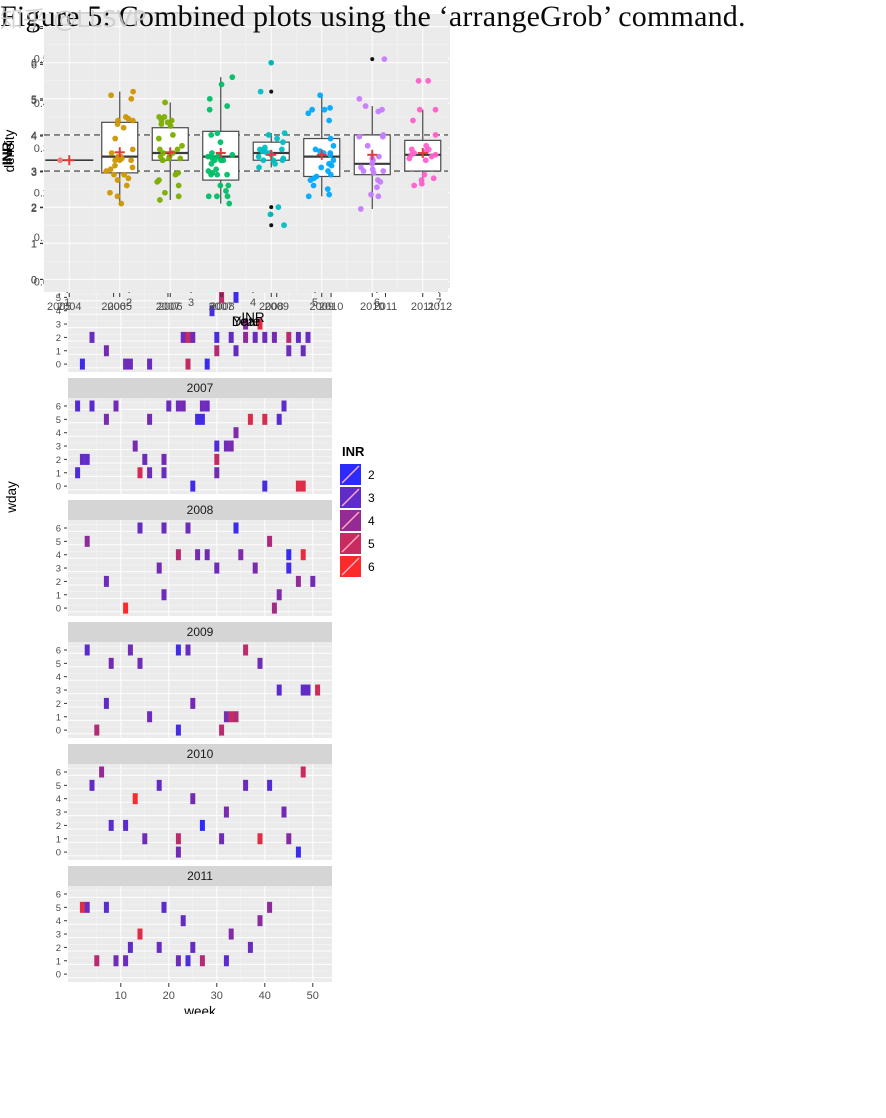  I want to click on svg-text: week, so click(199, 1009).